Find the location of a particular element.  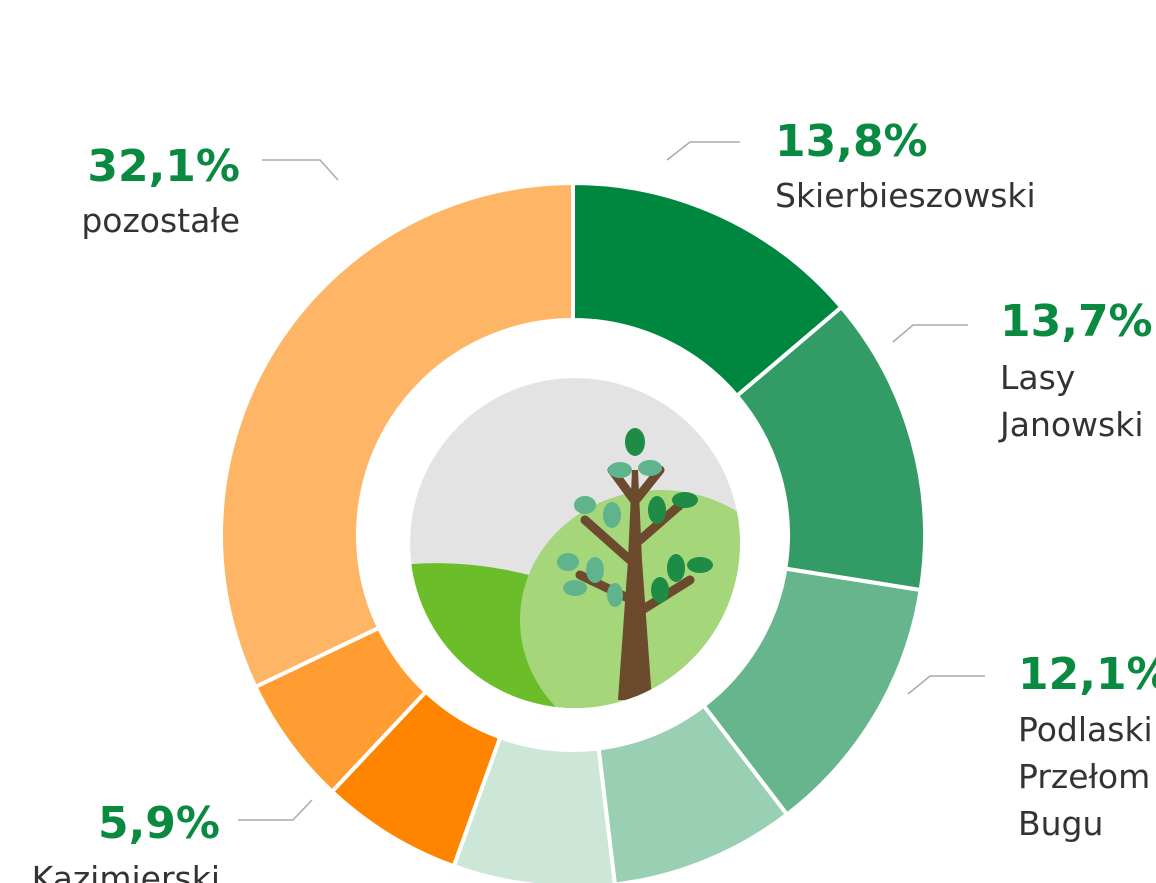

value-label: 13,8% is located at coordinates (851, 141).